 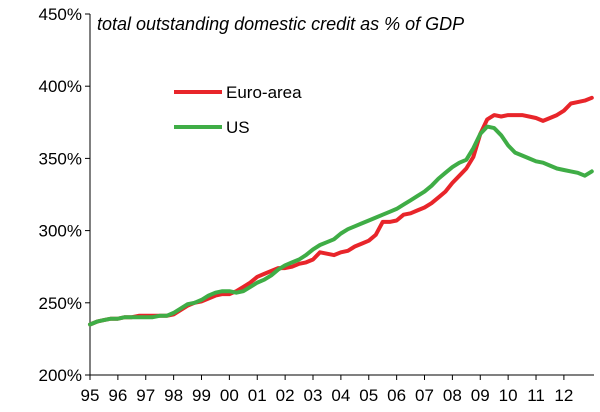 I want to click on y-tick-label: 400%, so click(x=60, y=86).